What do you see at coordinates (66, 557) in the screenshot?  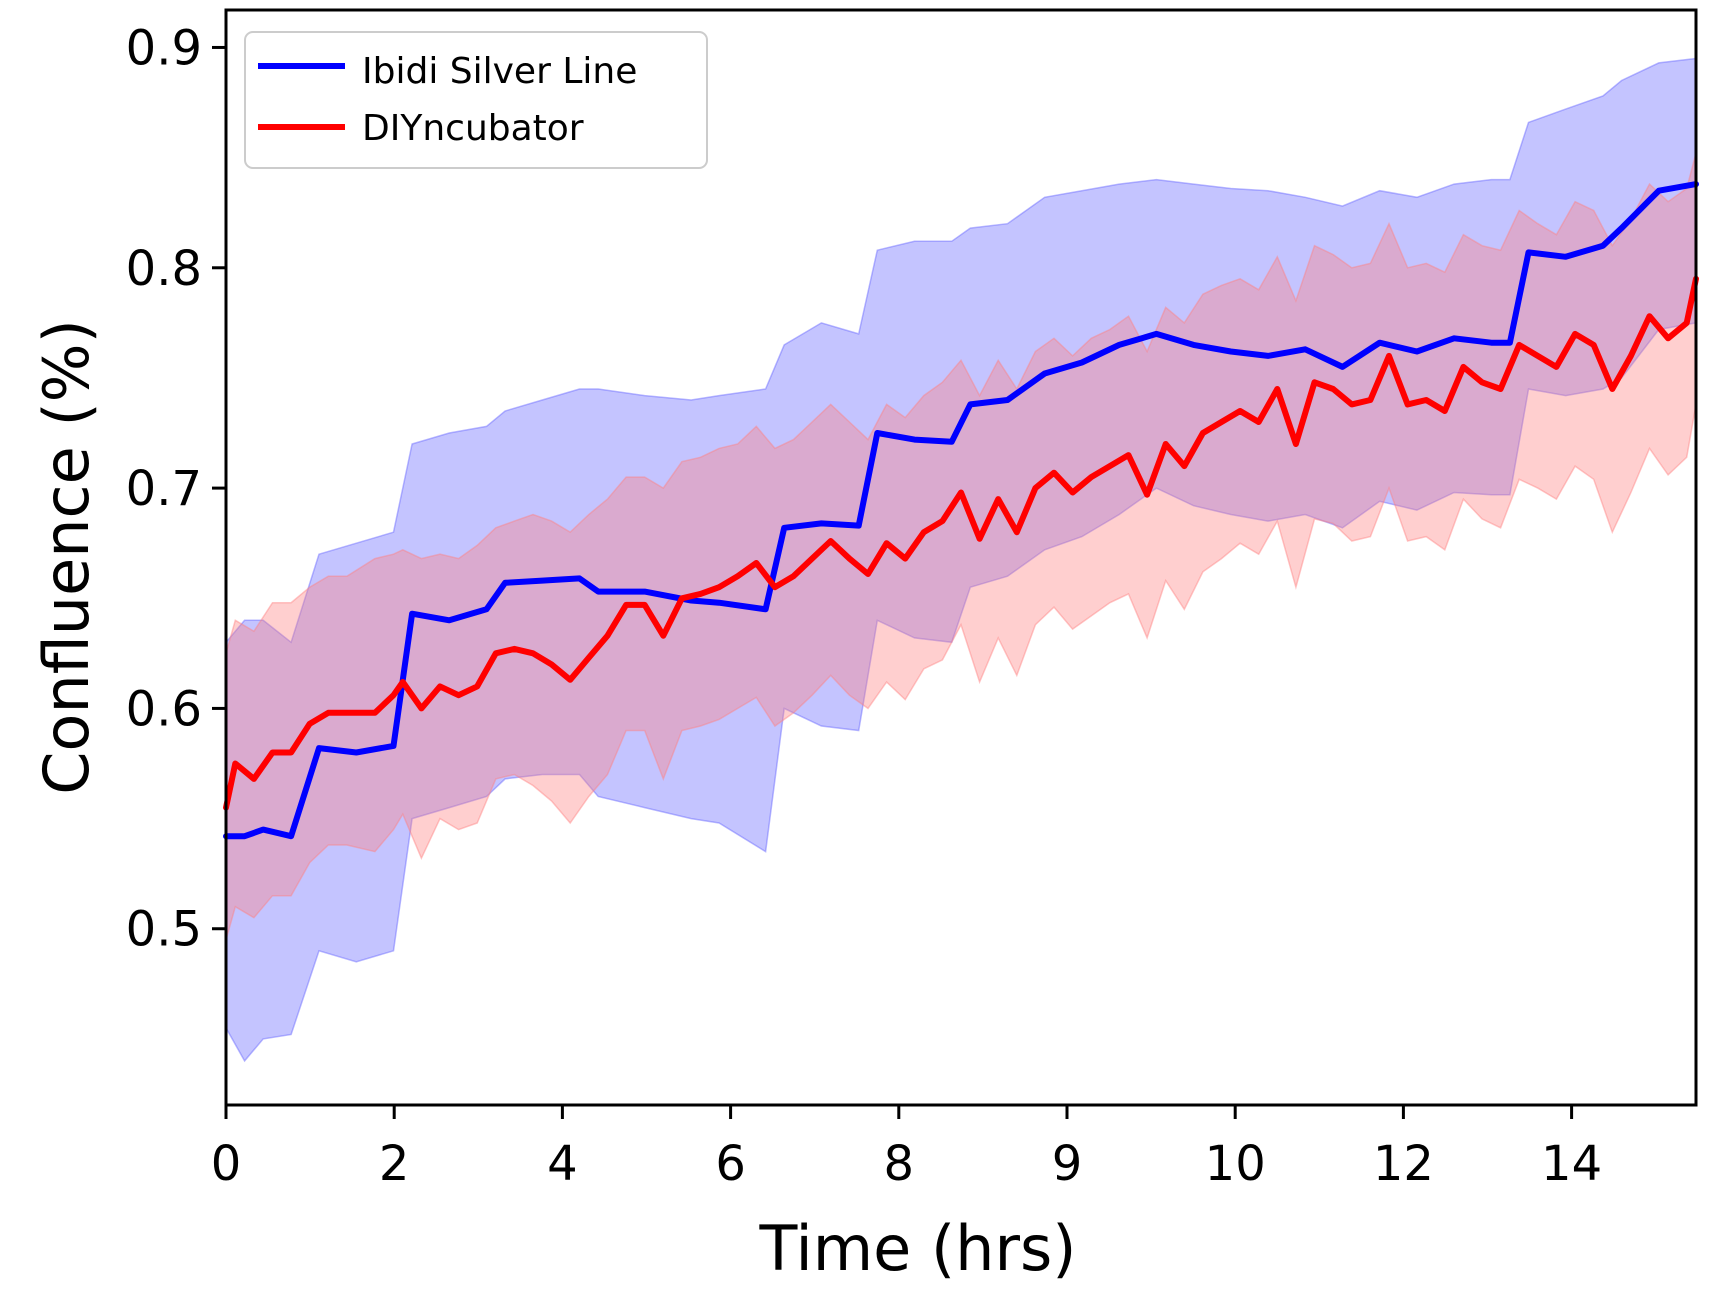 I see `y-axis-label: Confluence (%)` at bounding box center [66, 557].